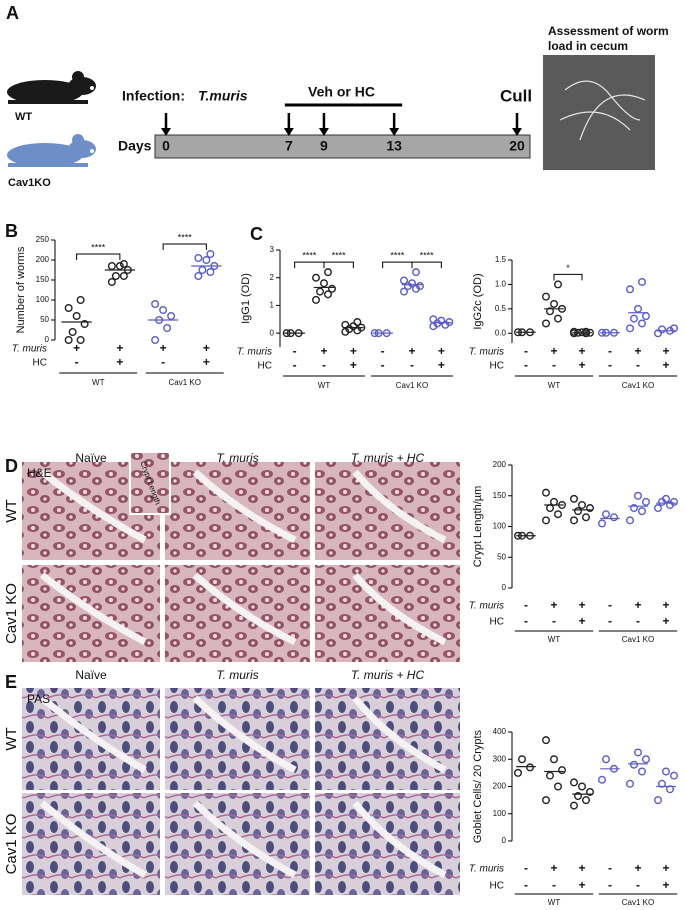 This screenshot has height=910, width=685. Describe the element at coordinates (166, 146) in the screenshot. I see `day-label: 0` at that location.